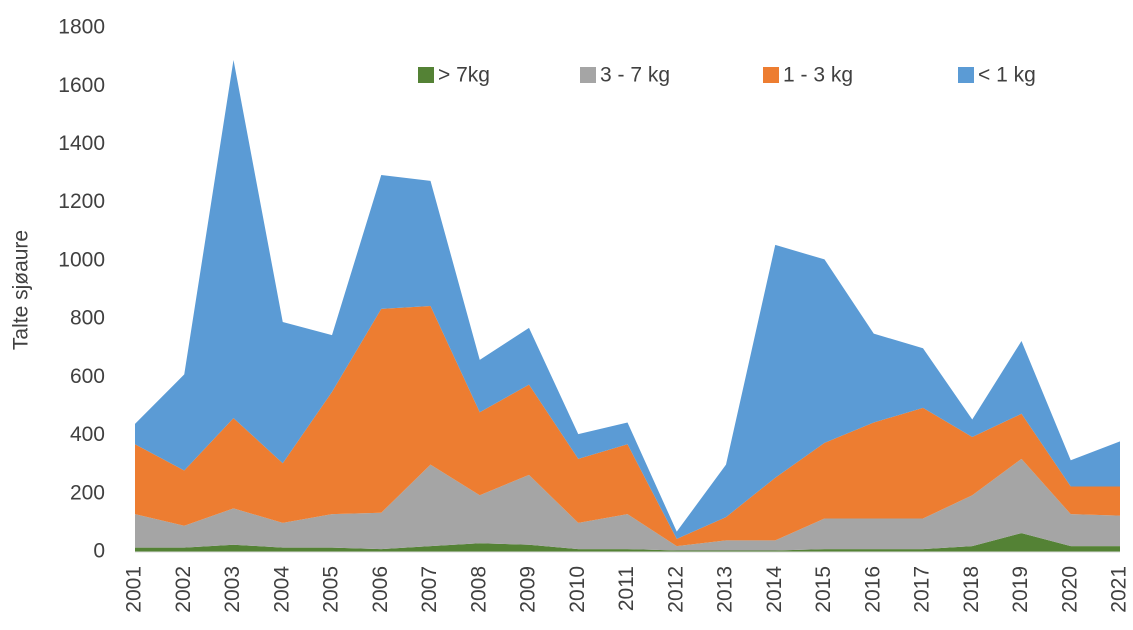 This screenshot has width=1133, height=630. Describe the element at coordinates (635, 75) in the screenshot. I see `legend-label: 3 - 7 kg` at that location.